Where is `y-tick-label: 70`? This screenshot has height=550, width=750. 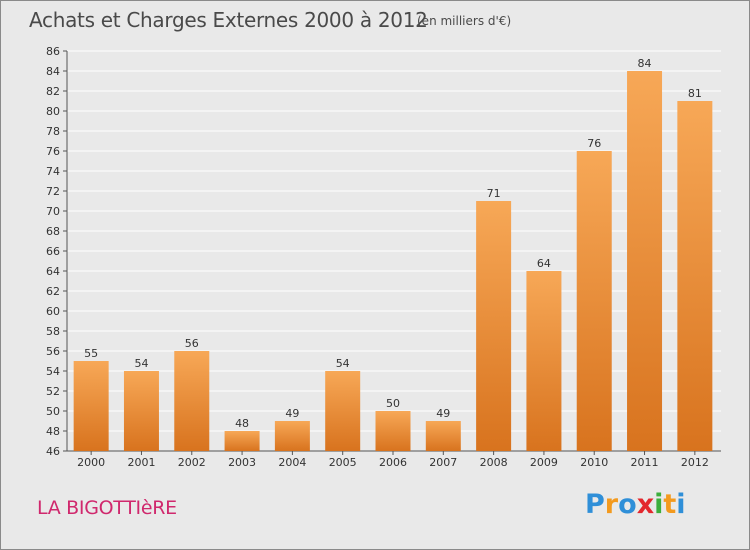 y-tick-label: 70 is located at coordinates (53, 211).